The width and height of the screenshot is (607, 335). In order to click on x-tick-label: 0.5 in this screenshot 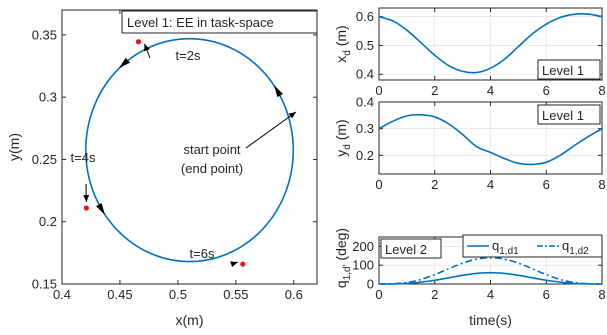, I will do `click(178, 294)`.